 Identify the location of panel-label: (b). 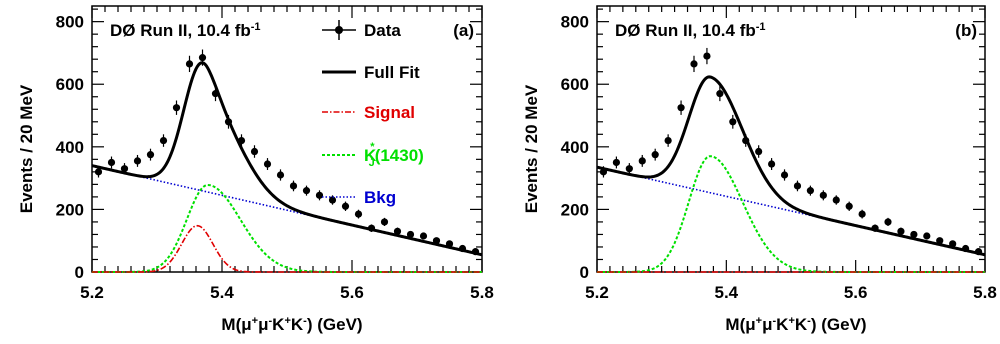
(966, 30).